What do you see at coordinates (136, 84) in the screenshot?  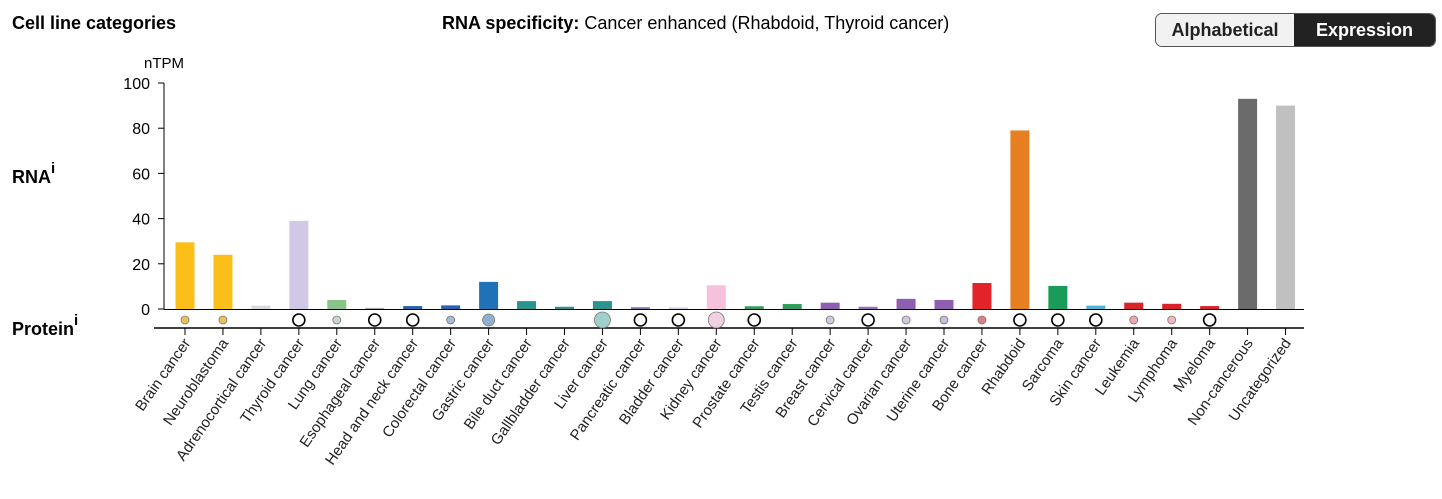 I see `y-tick-label: 100` at bounding box center [136, 84].